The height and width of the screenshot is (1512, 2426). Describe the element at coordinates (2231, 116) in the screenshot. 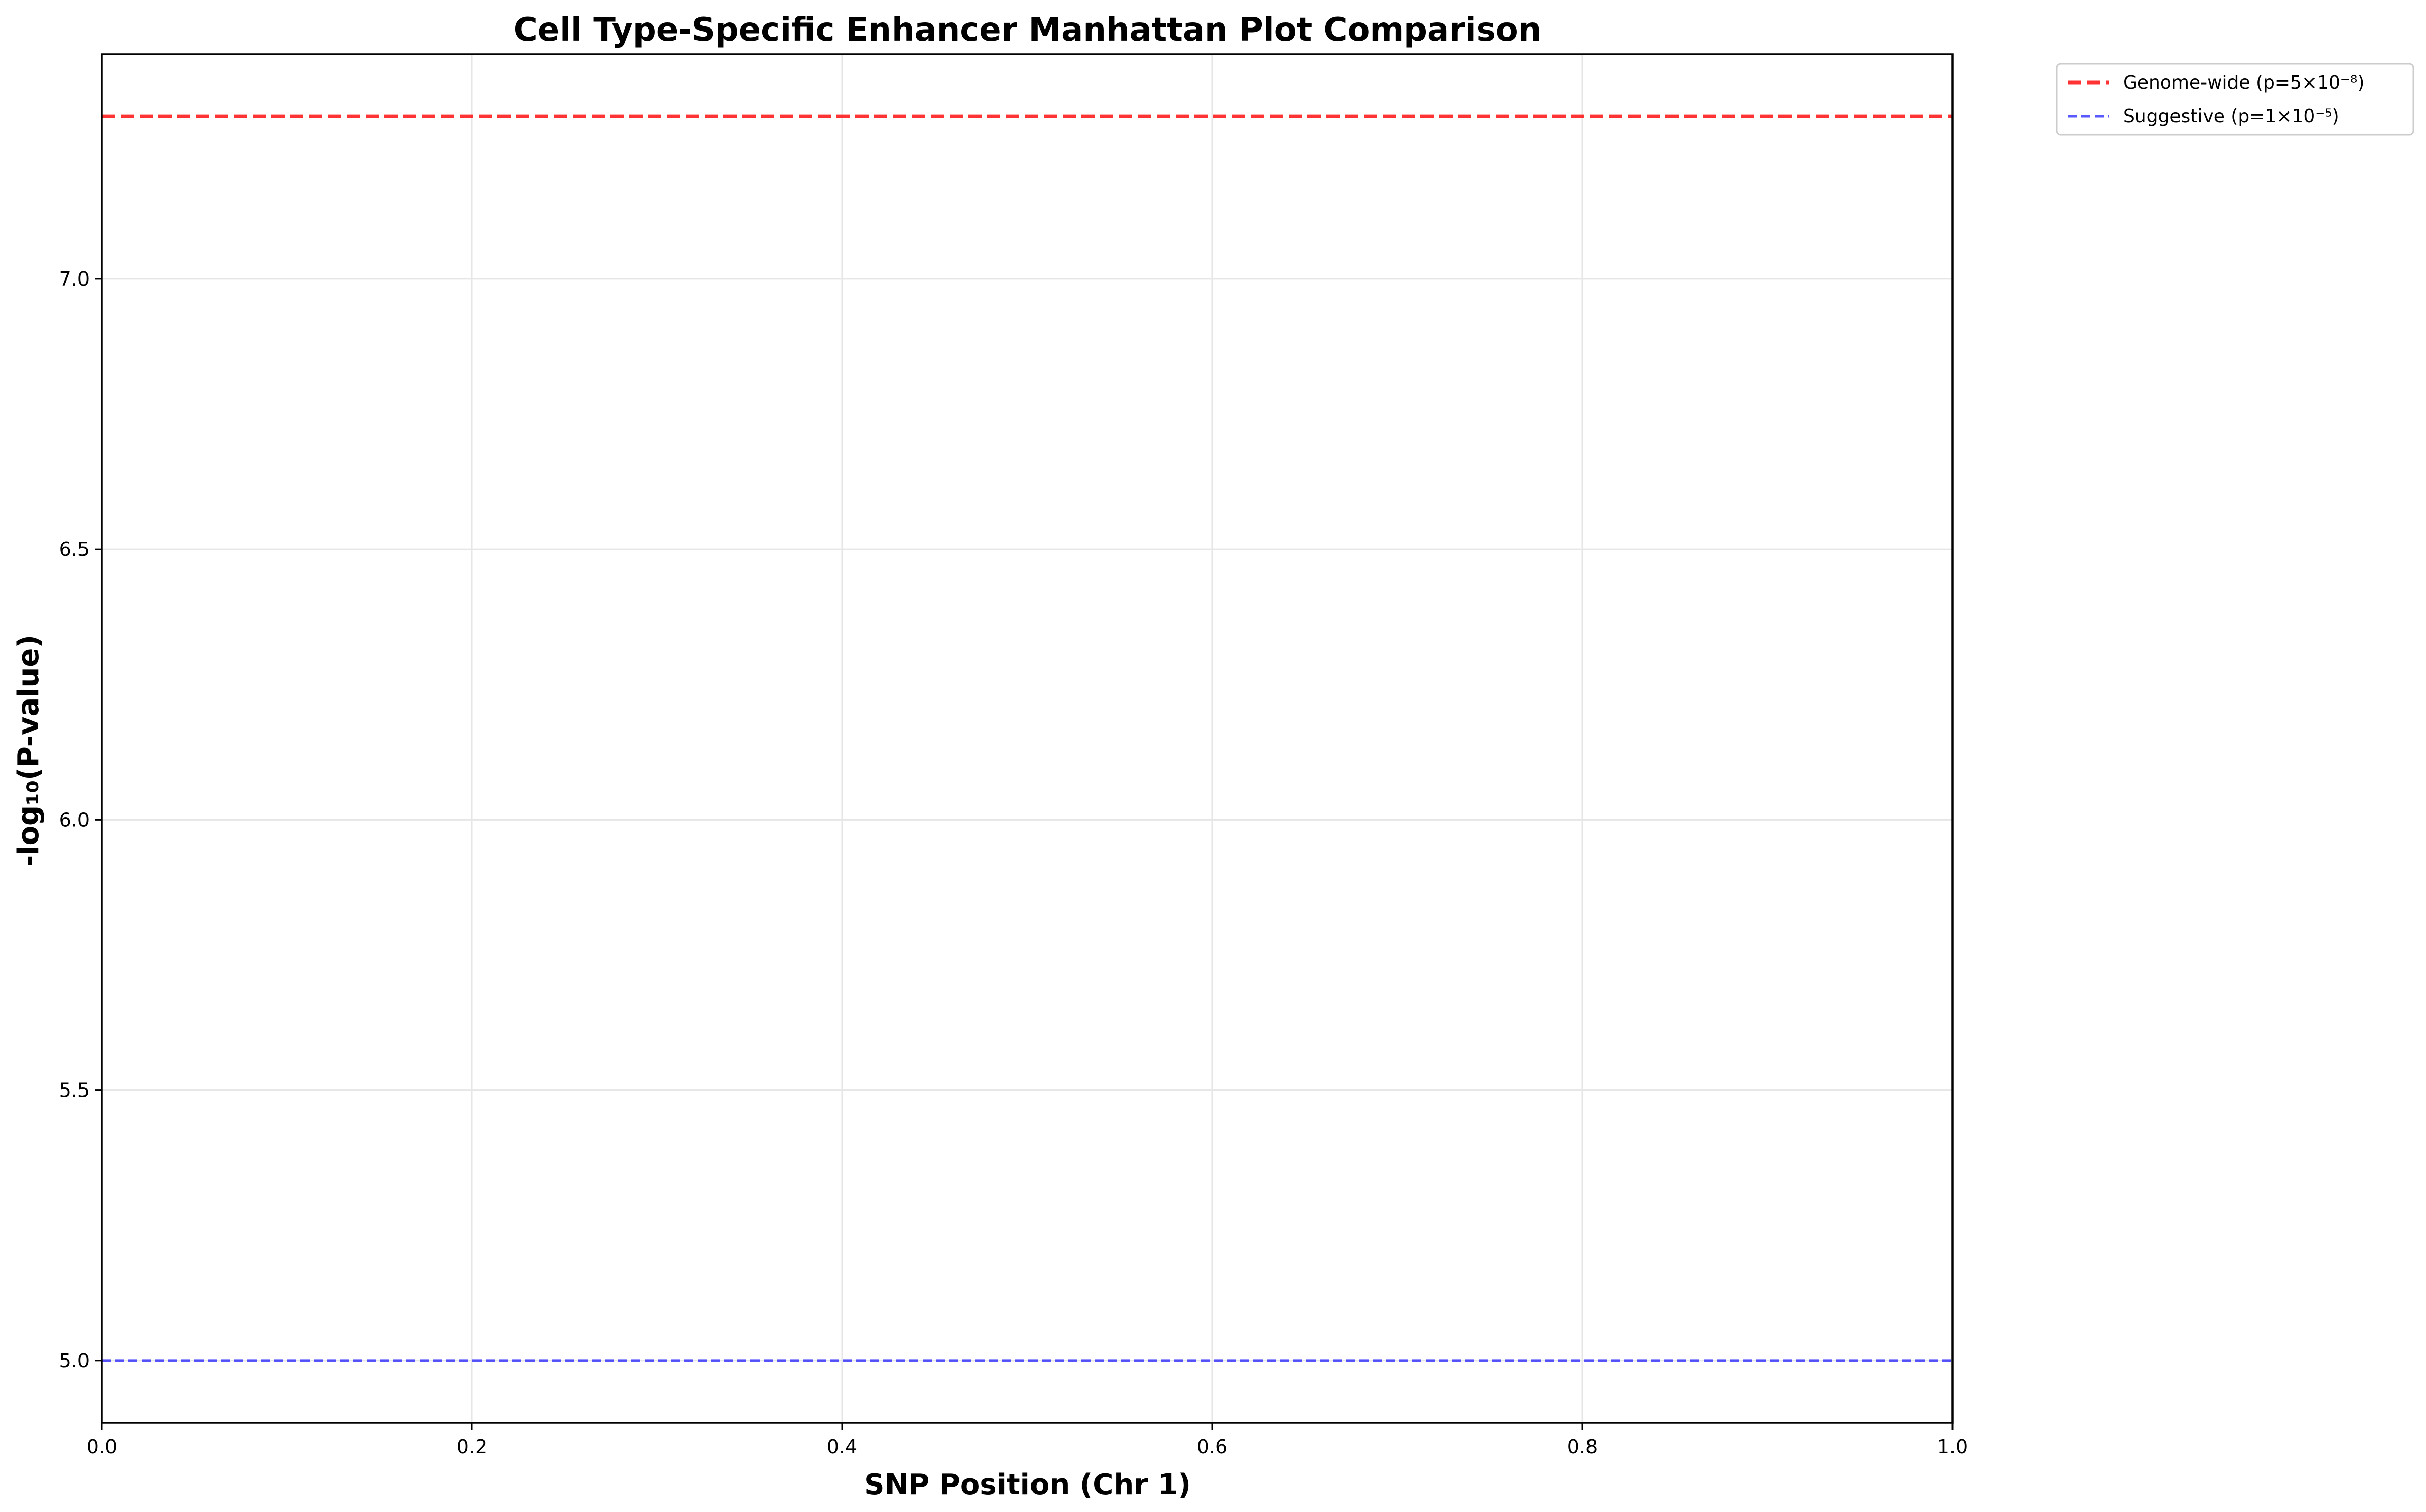

I see `legend-suggestive-label: Suggestive (p=1×10⁻⁵)` at that location.